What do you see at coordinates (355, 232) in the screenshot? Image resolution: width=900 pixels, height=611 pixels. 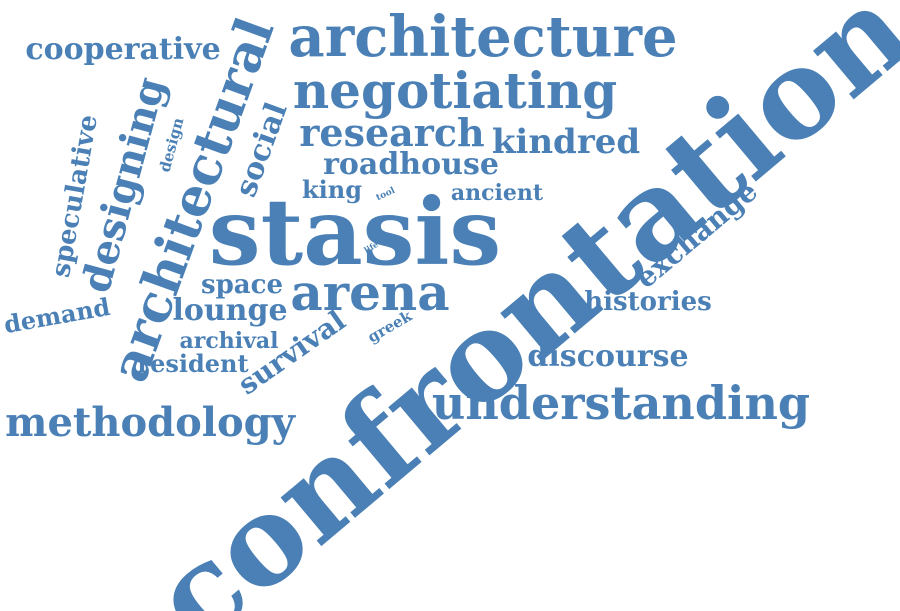 I see `word-stasis: stasis` at bounding box center [355, 232].